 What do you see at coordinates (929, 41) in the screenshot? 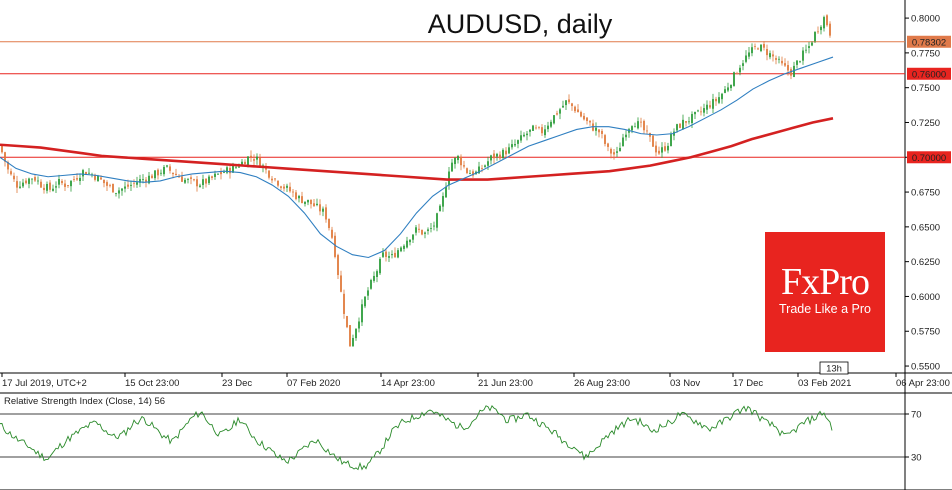
I see `level-badge` at bounding box center [929, 41].